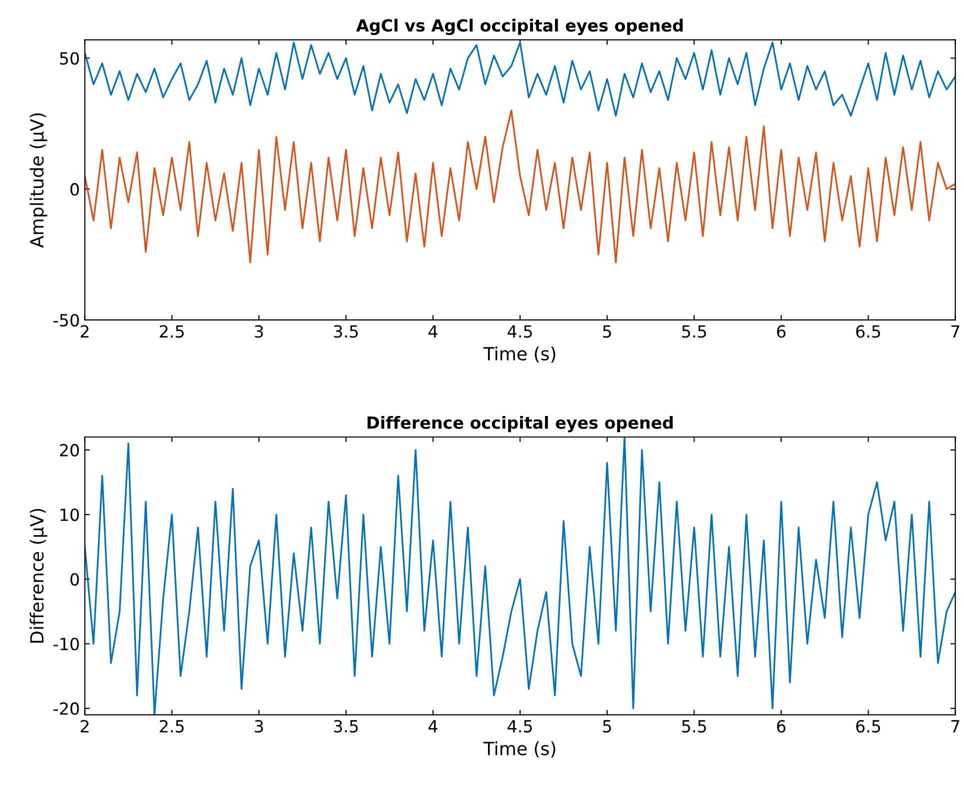  What do you see at coordinates (519, 27) in the screenshot?
I see `chart-title: AgCl vs AgCl occipital eyes opened` at bounding box center [519, 27].